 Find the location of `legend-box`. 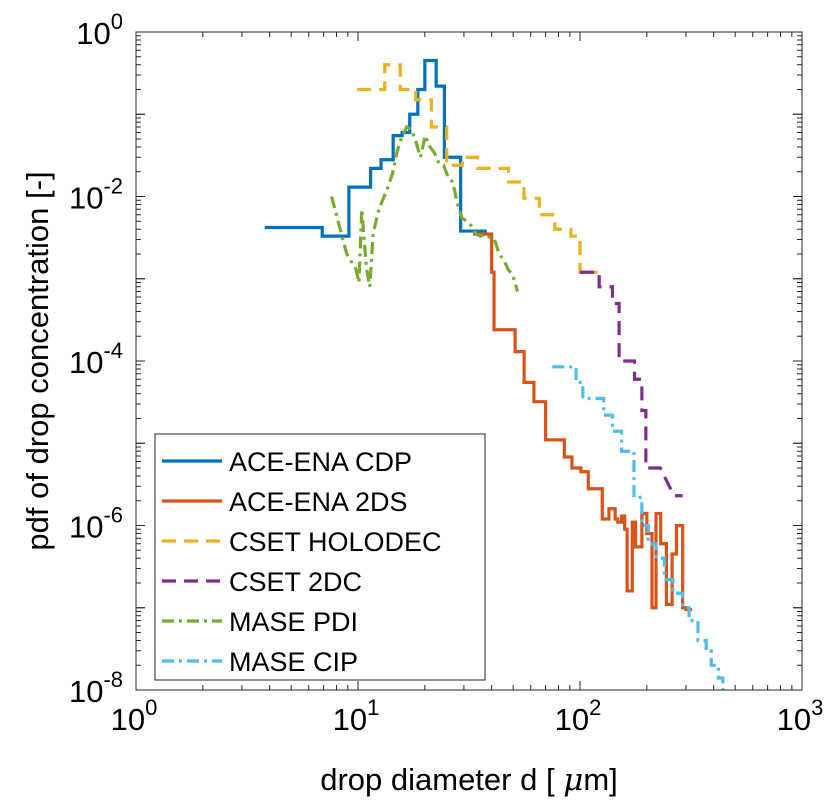

legend-box is located at coordinates (320, 557).